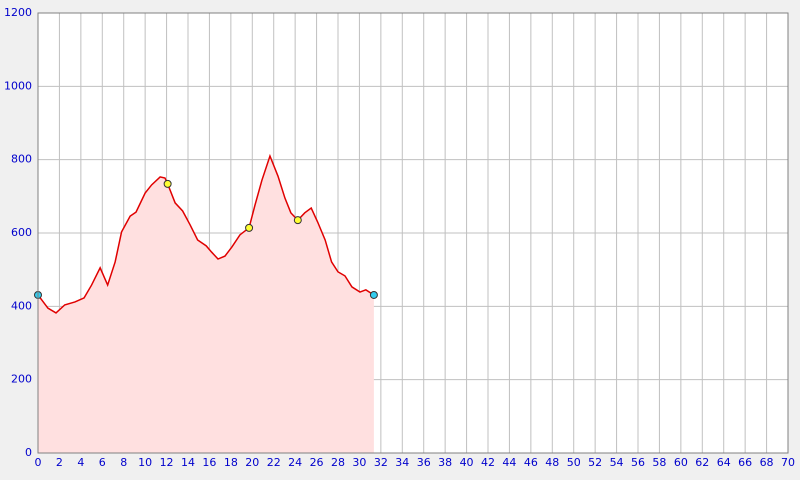 The image size is (800, 480). What do you see at coordinates (252, 462) in the screenshot?
I see `x-tick-label: 20` at bounding box center [252, 462].